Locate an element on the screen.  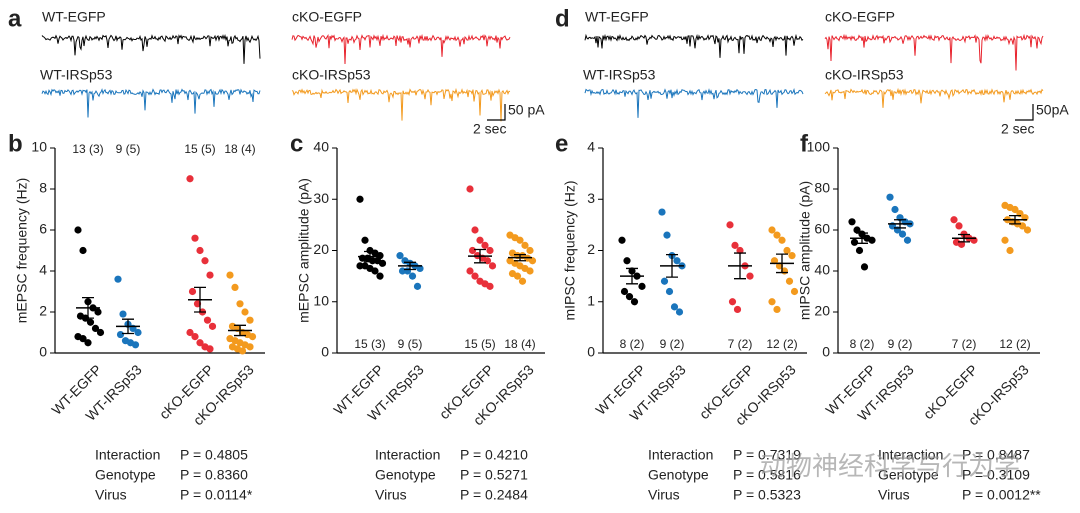
panel-letter: a is located at coordinates (15, 18).